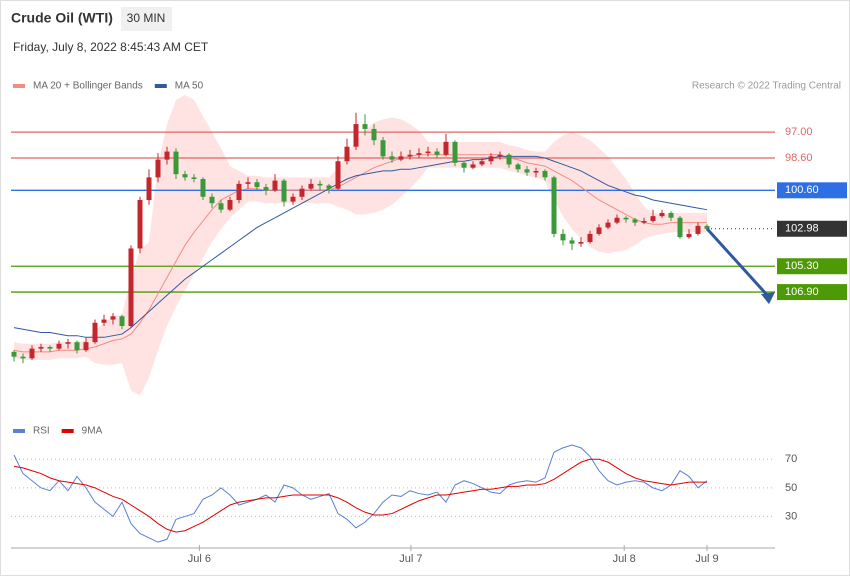 The width and height of the screenshot is (850, 581). What do you see at coordinates (802, 229) in the screenshot?
I see `level-label: 102.98` at bounding box center [802, 229].